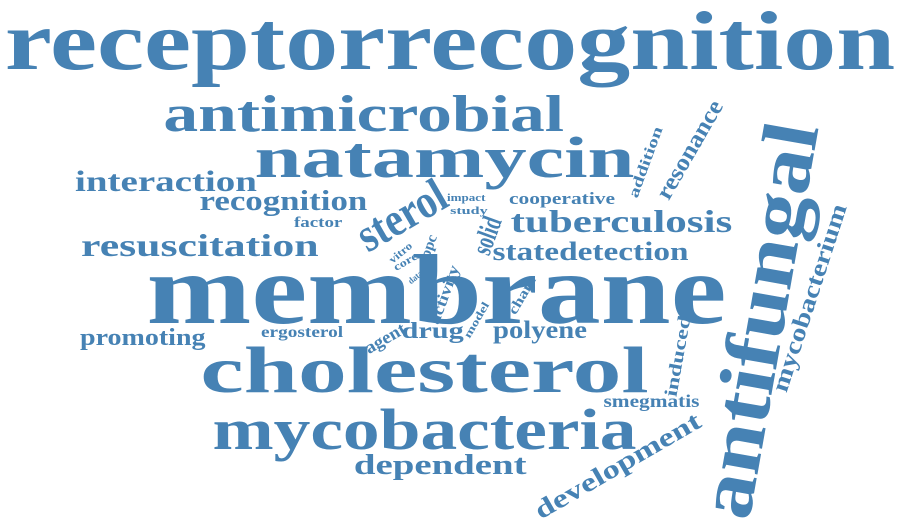  What do you see at coordinates (562, 198) in the screenshot?
I see `word-cooperative: cooperative` at bounding box center [562, 198].